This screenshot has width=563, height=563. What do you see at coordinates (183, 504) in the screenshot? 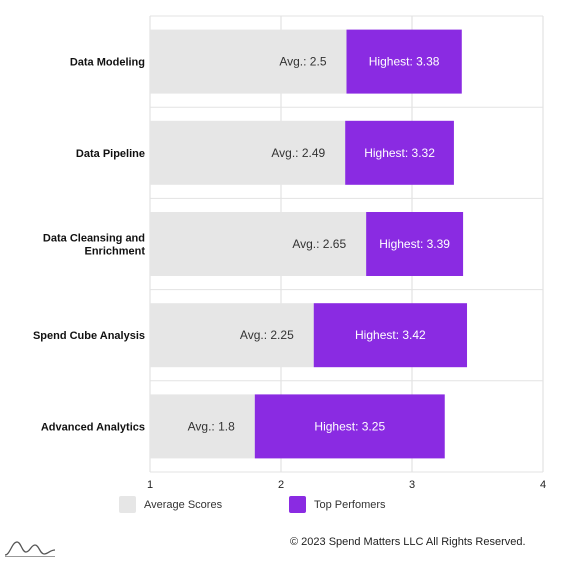
I see `legend-label-average: Average Scores` at bounding box center [183, 504].